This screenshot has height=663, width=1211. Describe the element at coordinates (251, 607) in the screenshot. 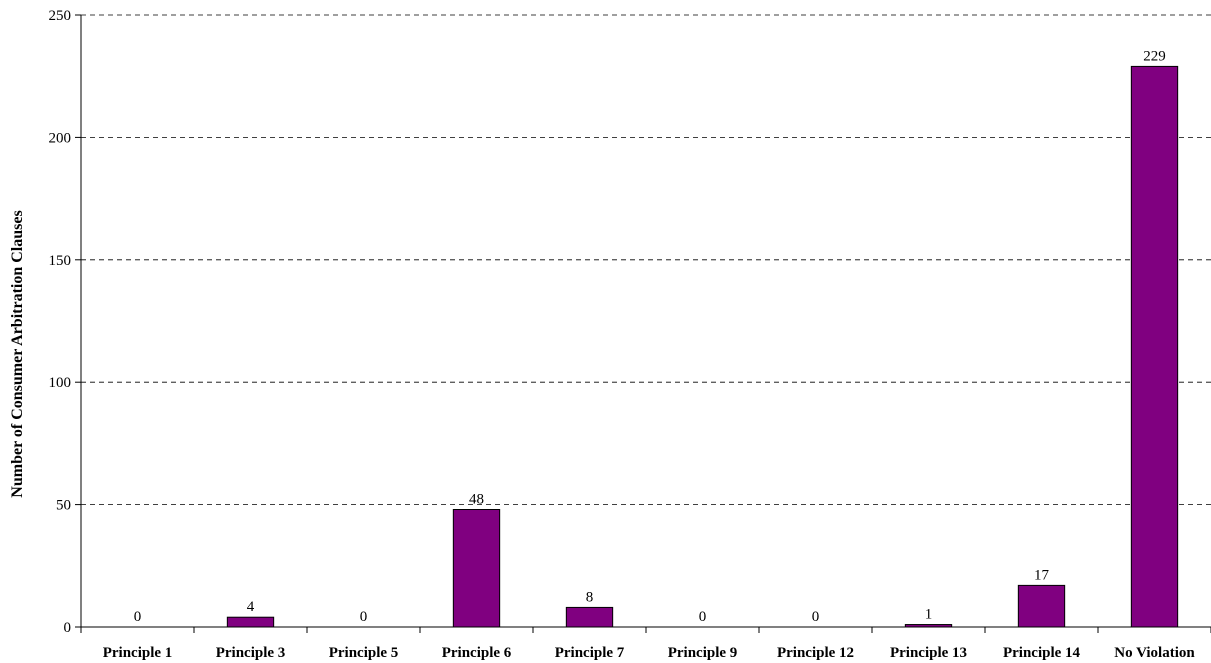

I see `data-label: 4` at that location.